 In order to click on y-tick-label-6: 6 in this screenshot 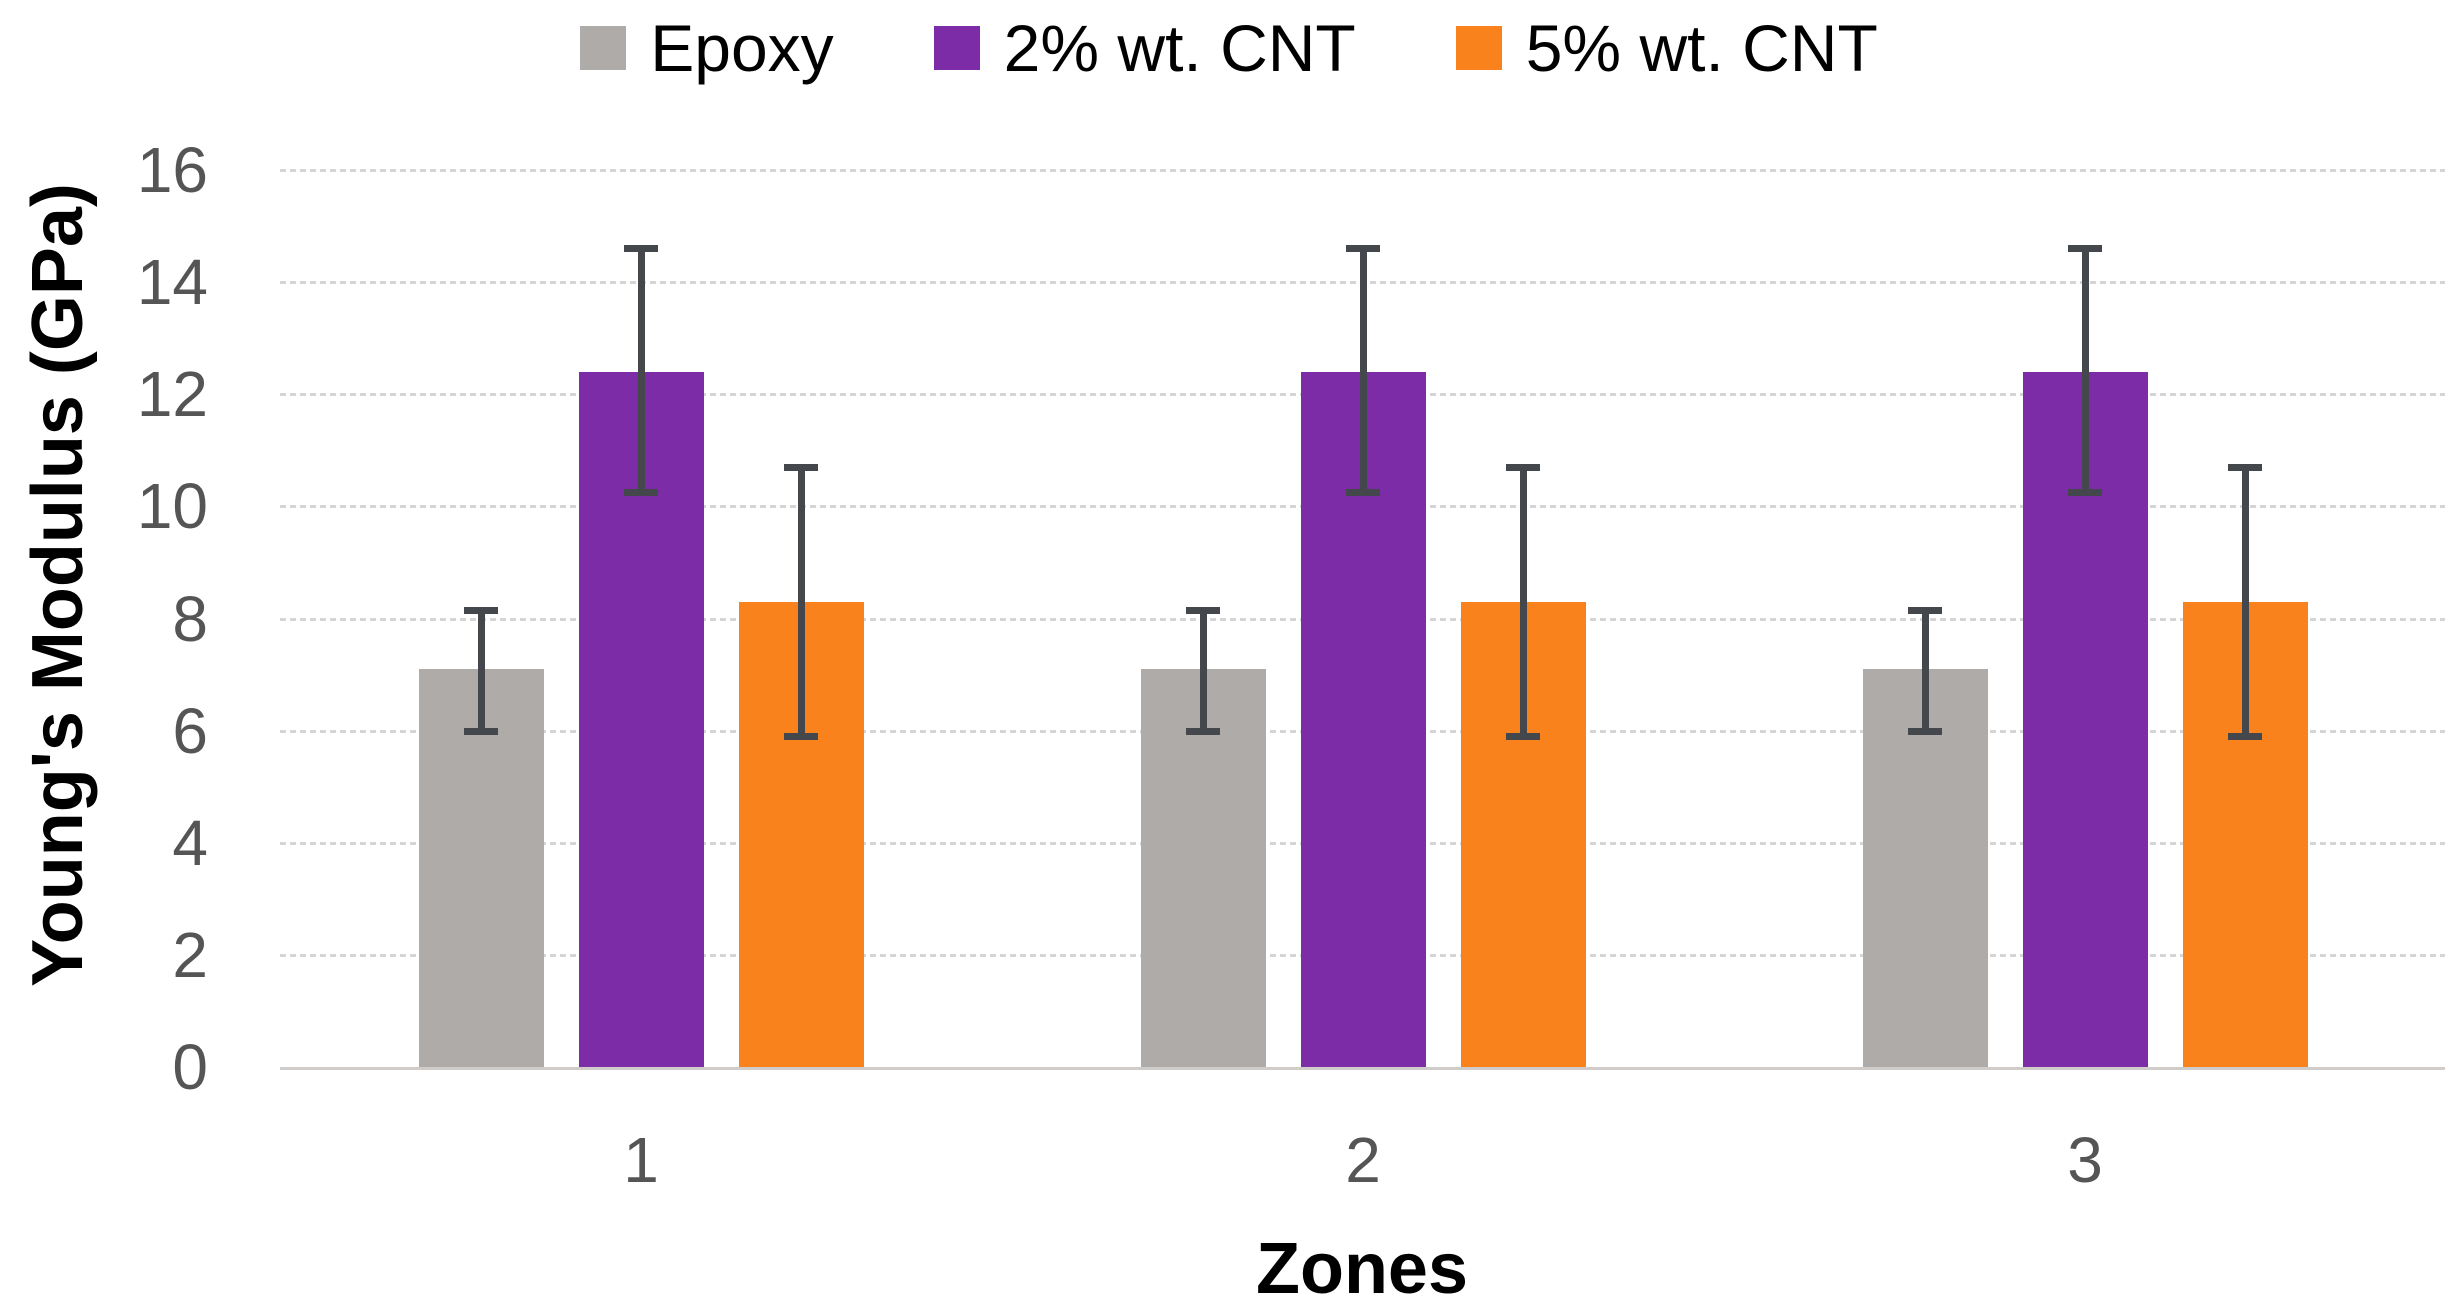, I will do `click(190, 731)`.